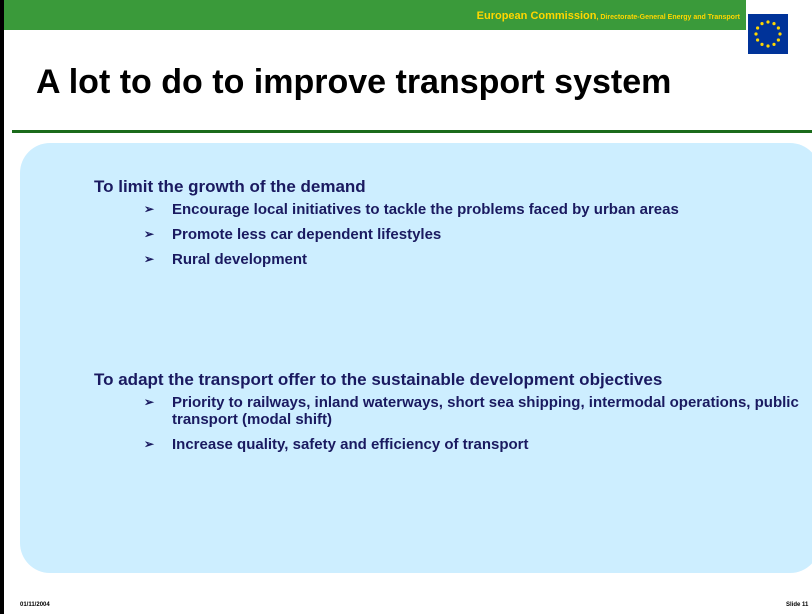 This screenshot has width=812, height=614. Describe the element at coordinates (230, 186) in the screenshot. I see `heading: To limit the growth of the demand` at that location.